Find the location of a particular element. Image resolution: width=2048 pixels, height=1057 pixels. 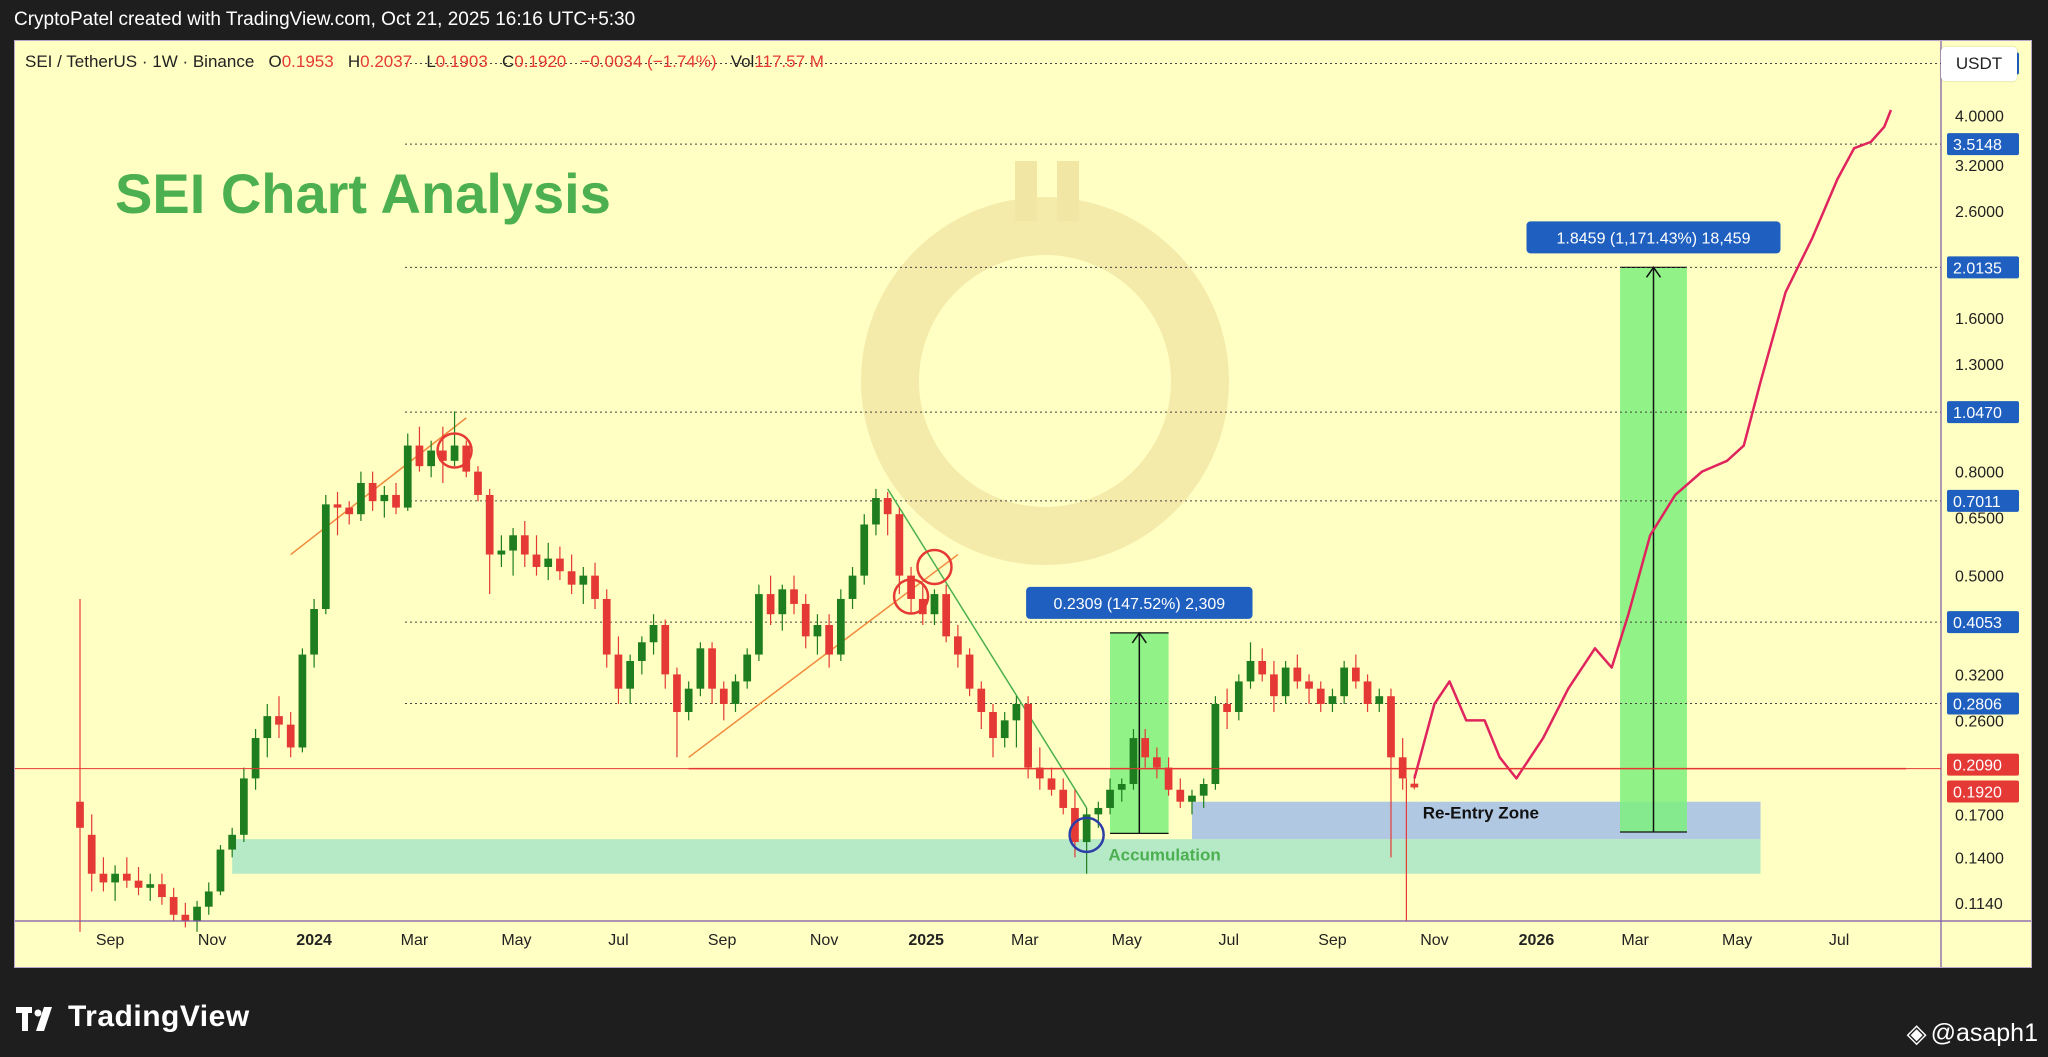

currency-selector: USDT is located at coordinates (1979, 64).